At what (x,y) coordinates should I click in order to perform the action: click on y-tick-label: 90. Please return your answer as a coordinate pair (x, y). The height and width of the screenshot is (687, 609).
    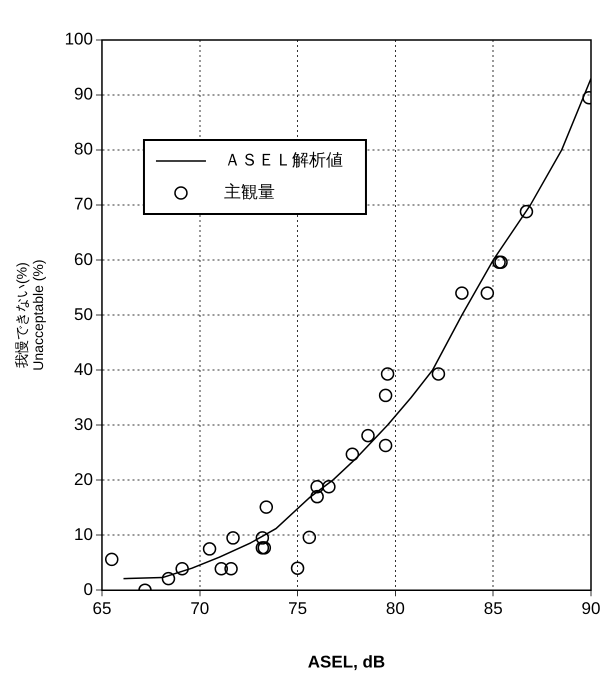
    Looking at the image, I should click on (83, 94).